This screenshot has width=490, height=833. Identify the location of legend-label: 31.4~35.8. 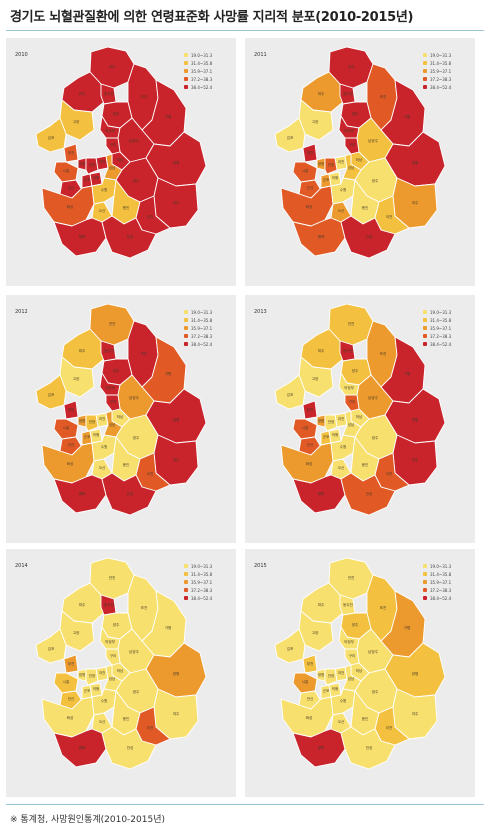
(202, 320).